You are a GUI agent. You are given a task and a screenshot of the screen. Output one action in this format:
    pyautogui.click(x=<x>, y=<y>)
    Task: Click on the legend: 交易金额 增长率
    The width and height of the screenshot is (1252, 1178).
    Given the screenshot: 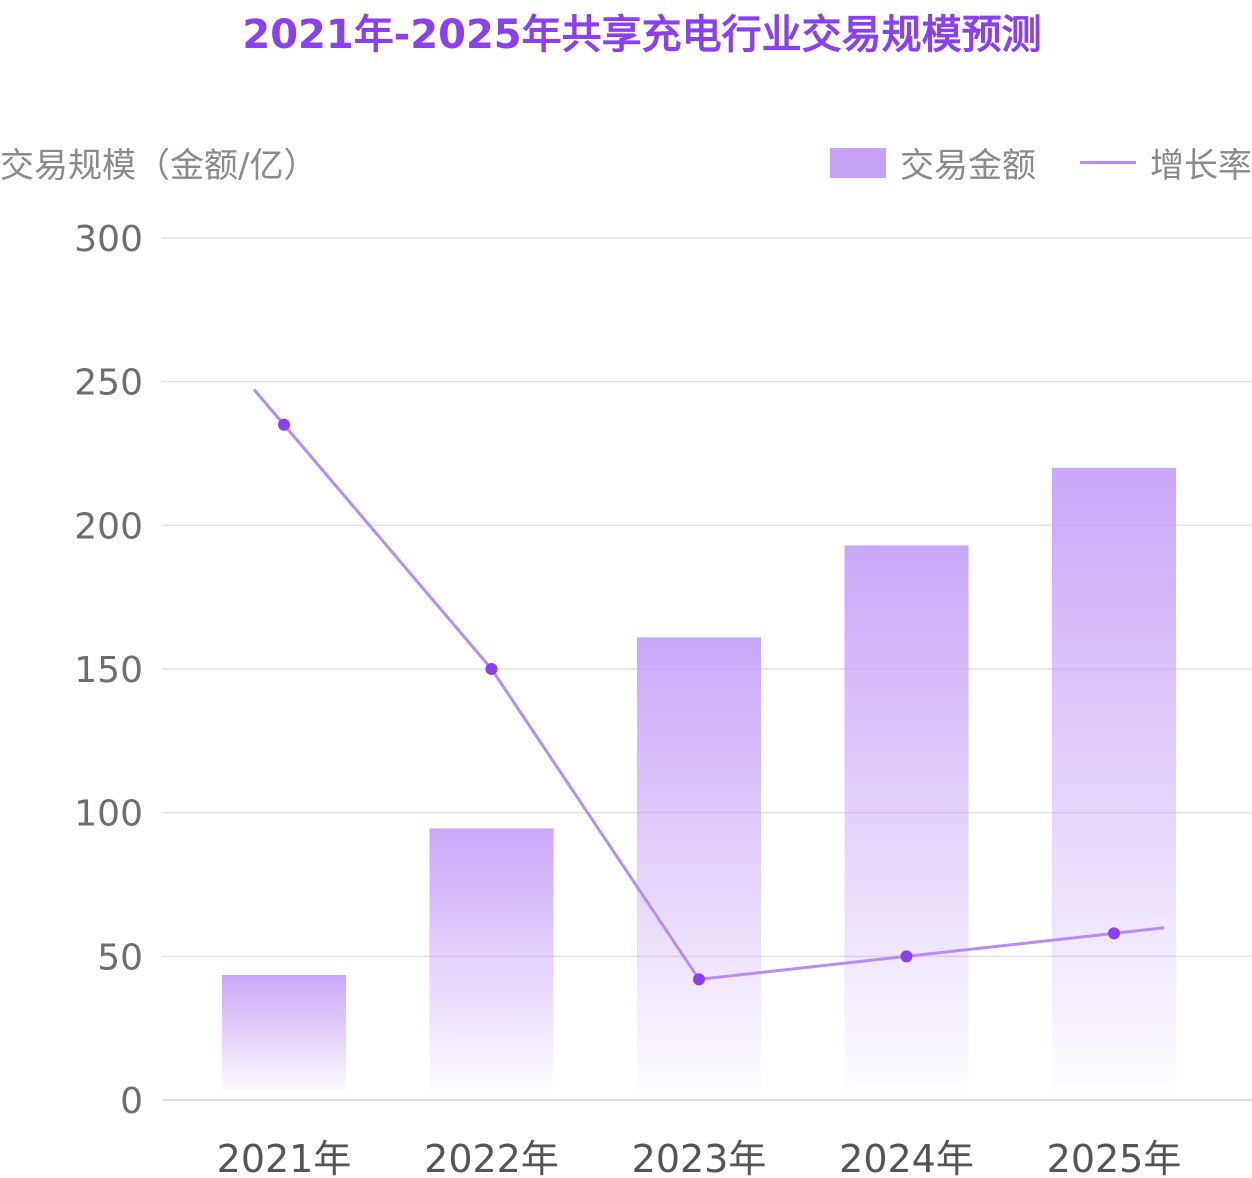 What is the action you would take?
    pyautogui.click(x=1041, y=162)
    